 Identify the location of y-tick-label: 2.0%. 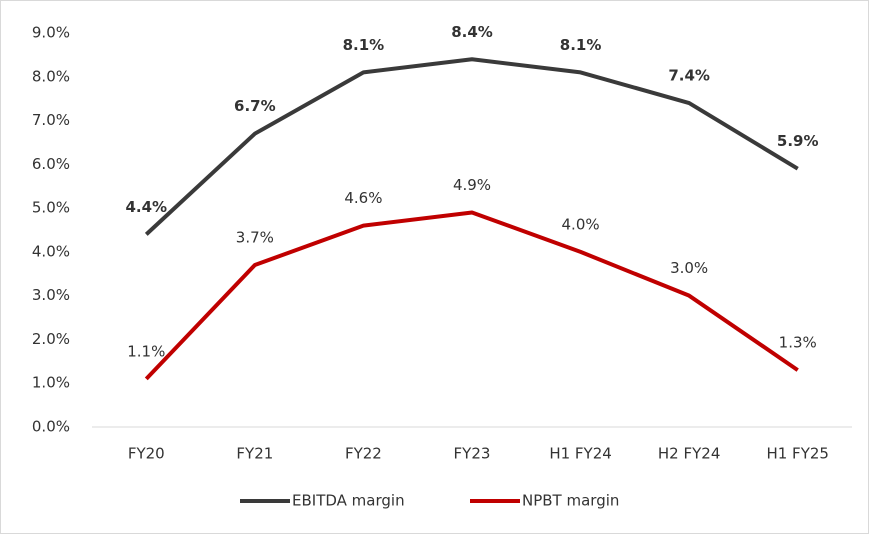
(51, 339).